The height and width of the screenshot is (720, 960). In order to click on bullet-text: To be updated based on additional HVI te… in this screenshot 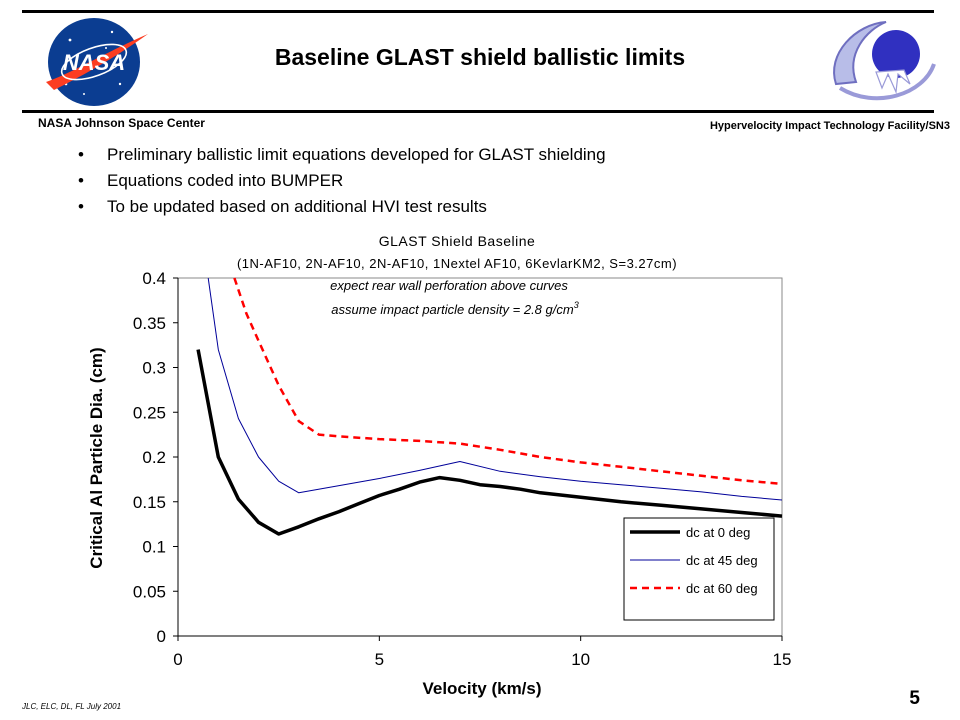, I will do `click(297, 206)`.